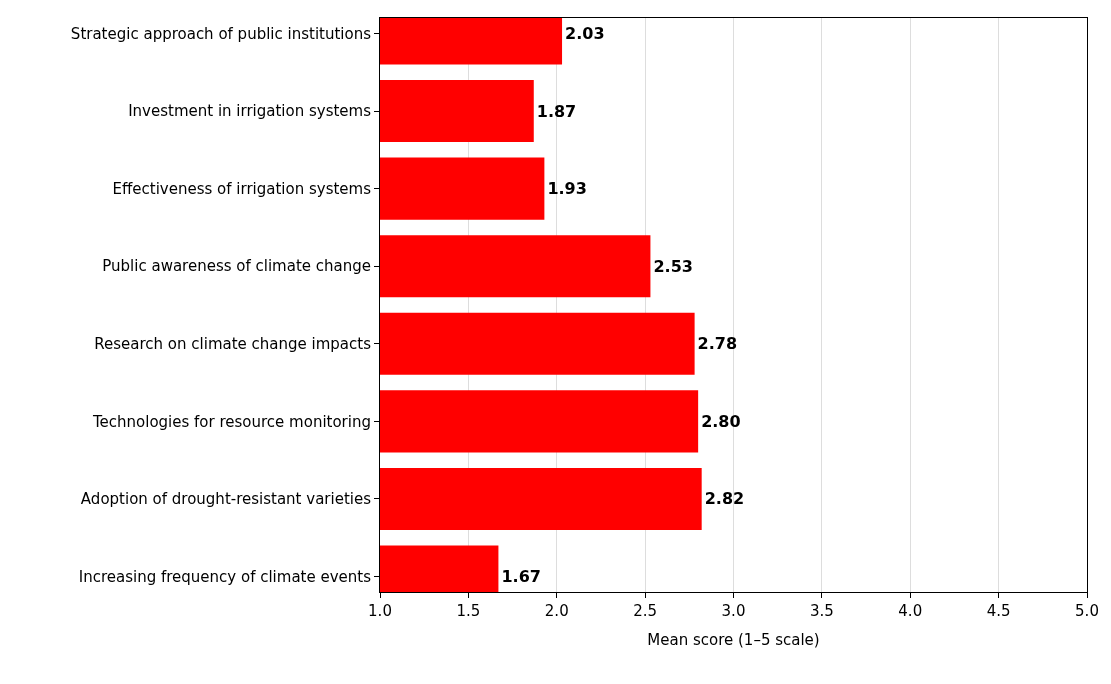  Describe the element at coordinates (721, 421) in the screenshot. I see `data-label: 2.80` at that location.